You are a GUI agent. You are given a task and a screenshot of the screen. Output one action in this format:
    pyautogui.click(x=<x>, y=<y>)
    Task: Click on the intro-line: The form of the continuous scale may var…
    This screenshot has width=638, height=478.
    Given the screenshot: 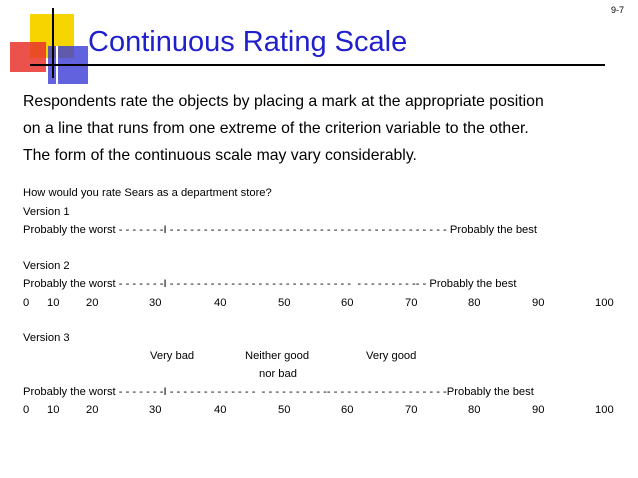 What is the action you would take?
    pyautogui.click(x=220, y=155)
    